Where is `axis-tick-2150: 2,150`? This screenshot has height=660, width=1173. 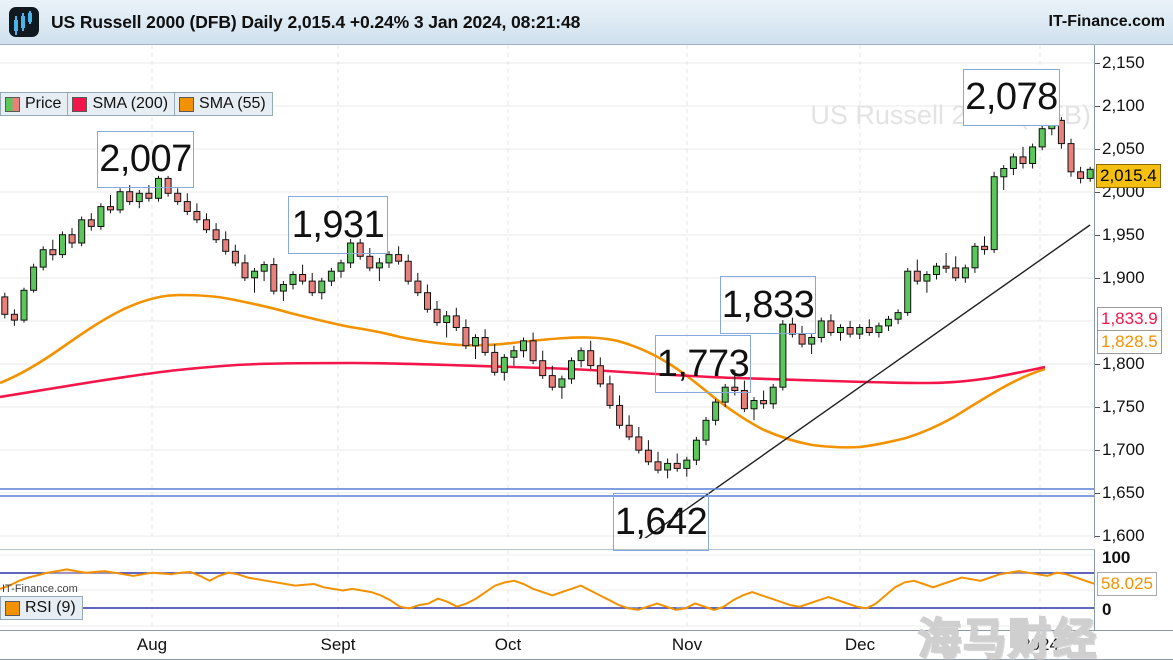 axis-tick-2150: 2,150 is located at coordinates (1123, 62).